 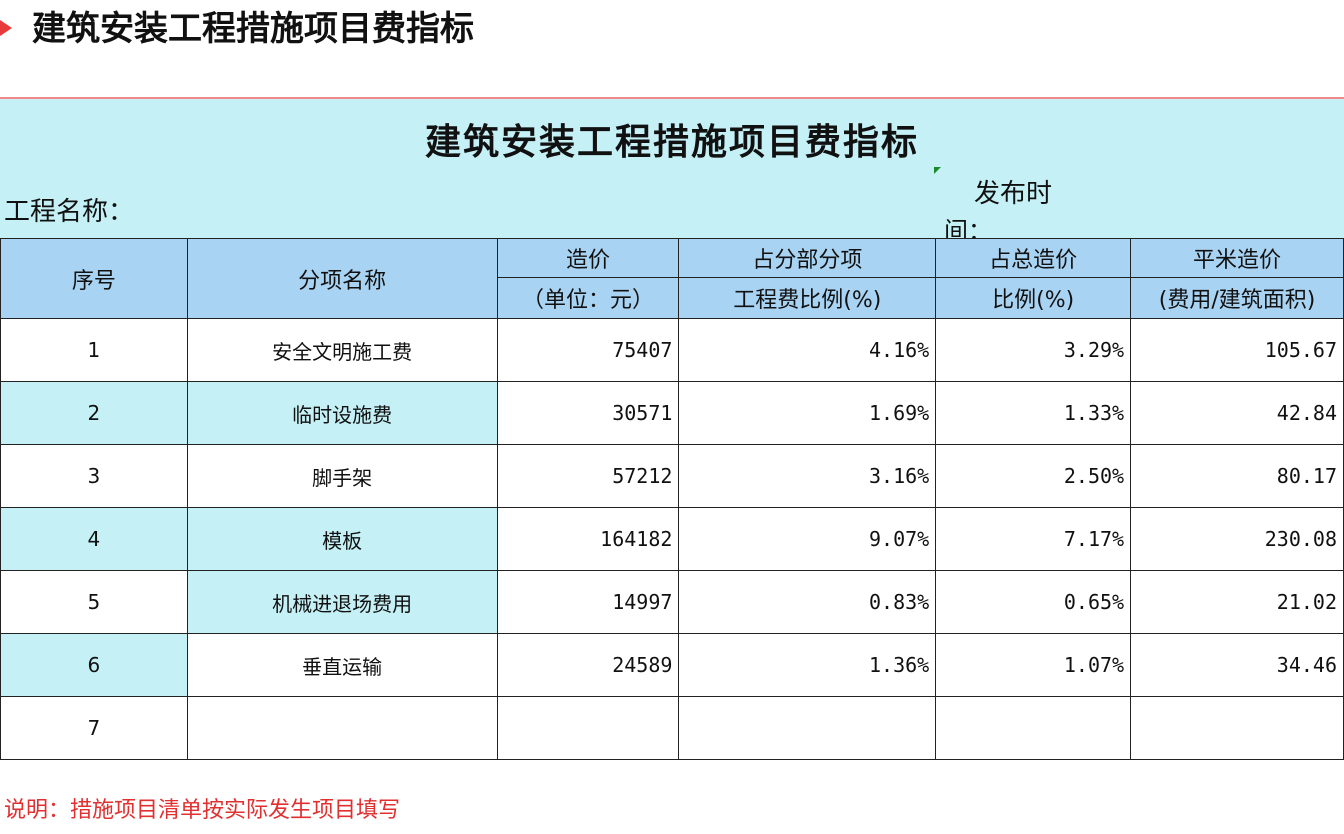 I want to click on table-row: 2 临时设施费 30571 1.69% 1.33% 42.84, so click(x=672, y=413).